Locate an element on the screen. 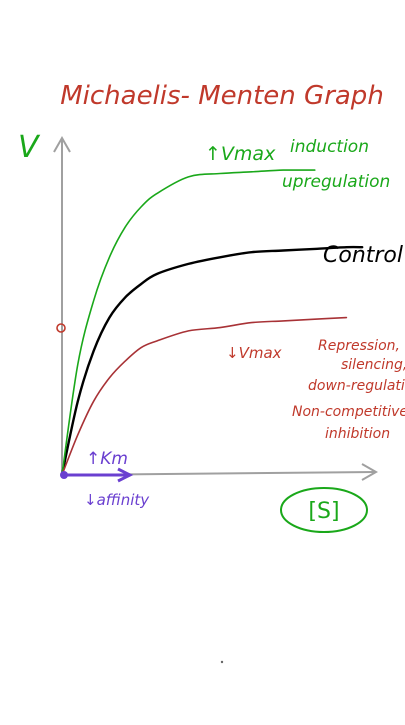  x-axis-label-group: [S] is located at coordinates (324, 510).